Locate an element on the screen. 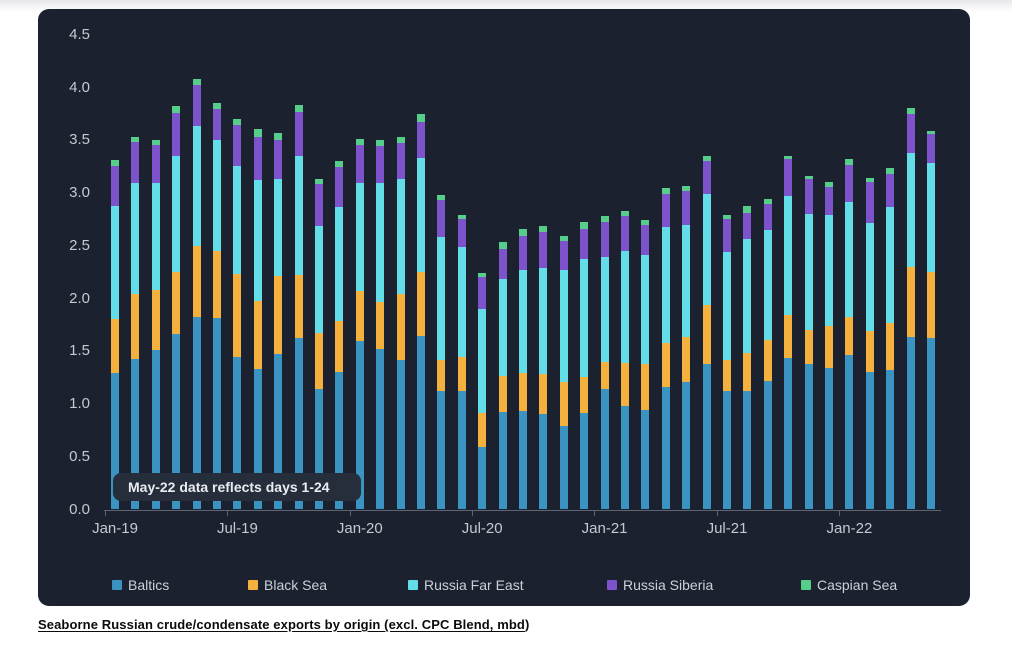  bar-segment-Jun-21-russia-siberia is located at coordinates (706, 177).